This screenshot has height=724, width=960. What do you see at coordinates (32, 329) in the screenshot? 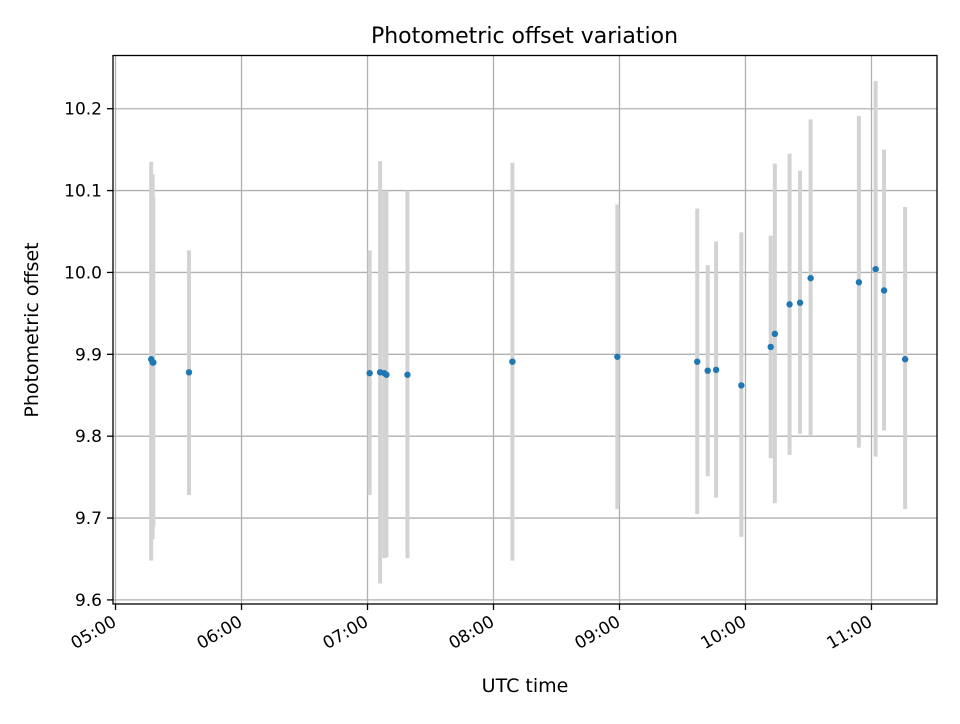
I see `y-axis-label: Photometric offset` at bounding box center [32, 329].